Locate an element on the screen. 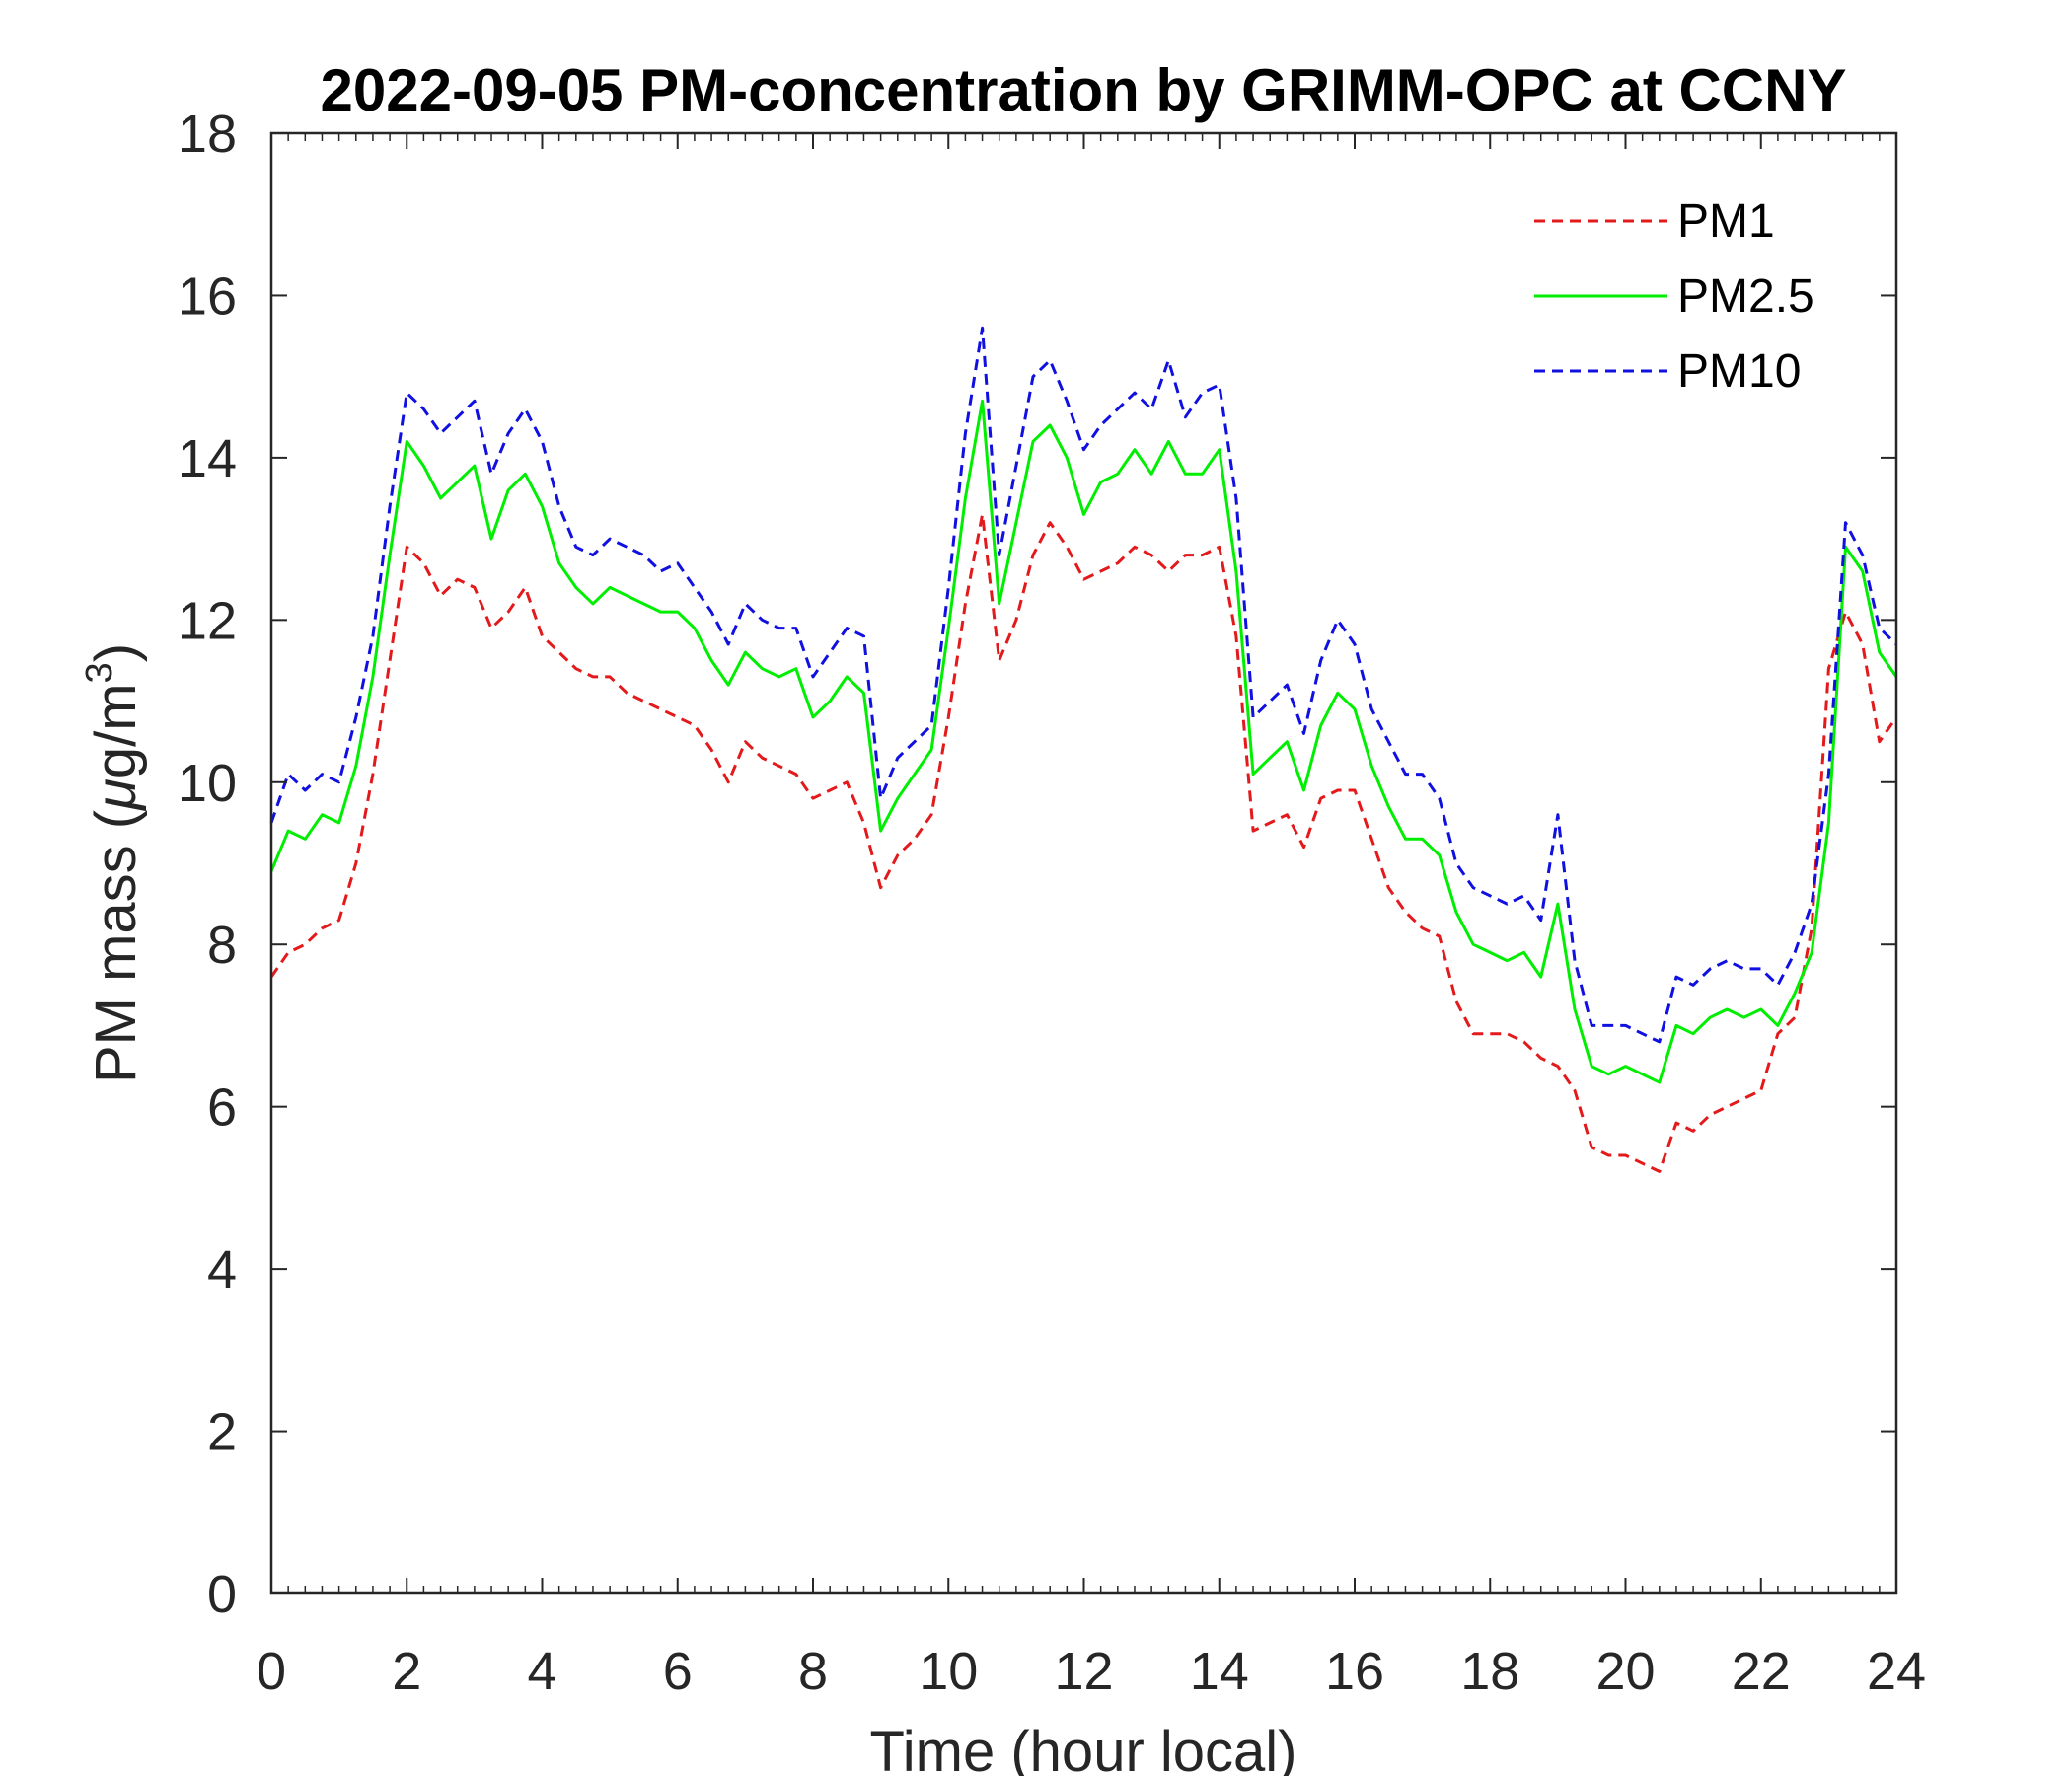 This screenshot has height=1776, width=2072. y-tick-label: 4 is located at coordinates (222, 1269).